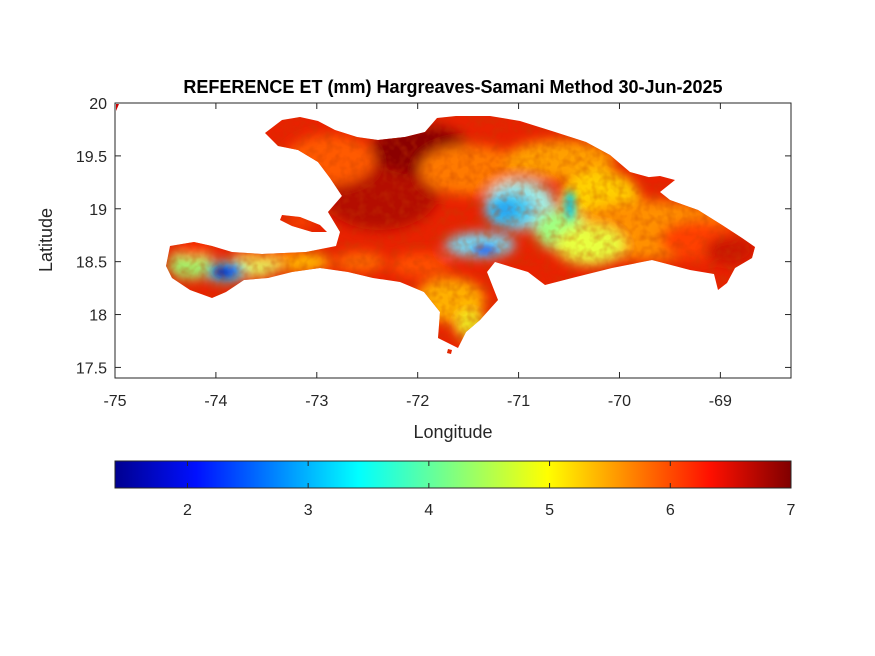 The height and width of the screenshot is (656, 875). Describe the element at coordinates (417, 401) in the screenshot. I see `x-tick-label: -72` at that location.